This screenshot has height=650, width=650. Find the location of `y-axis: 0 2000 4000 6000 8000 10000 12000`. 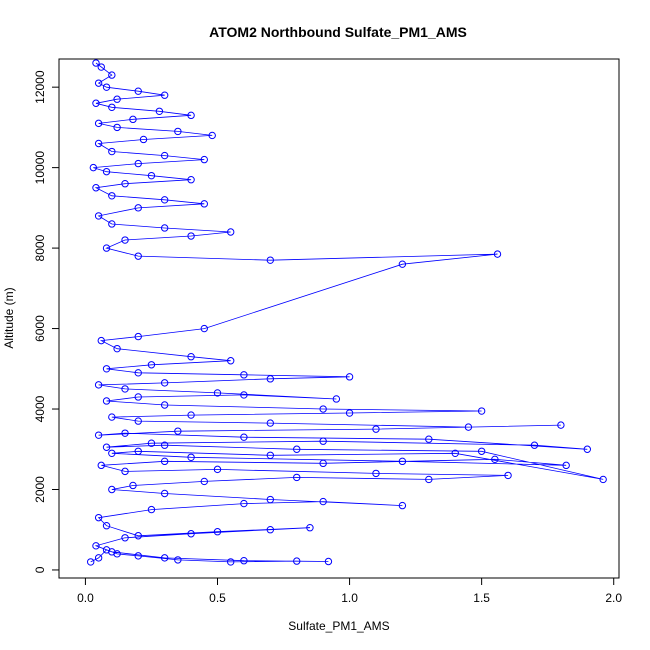

y-axis: 0 2000 4000 6000 8000 10000 12000 is located at coordinates (46, 321).